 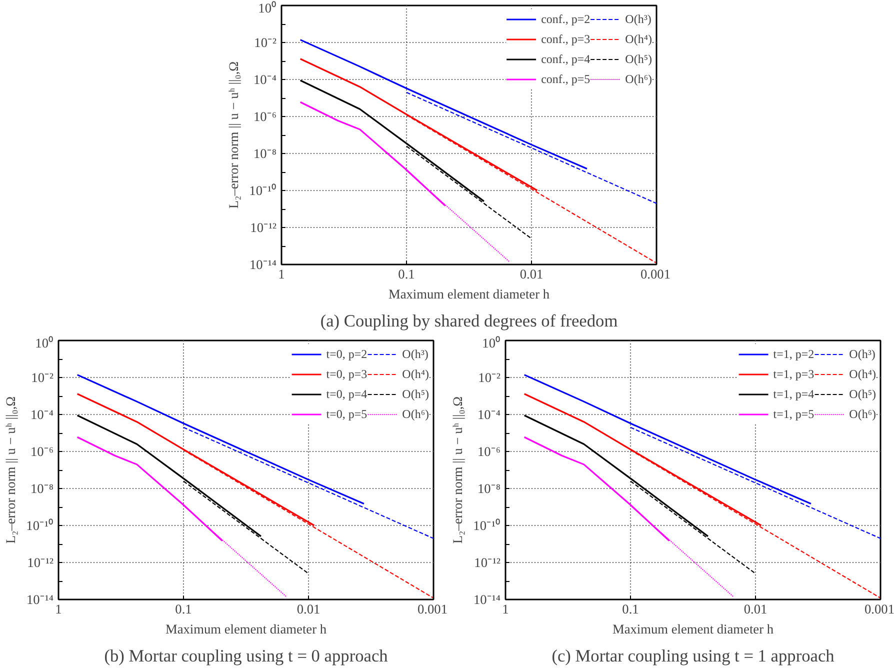 I want to click on legend-label: t=1, p=3, so click(x=793, y=374).